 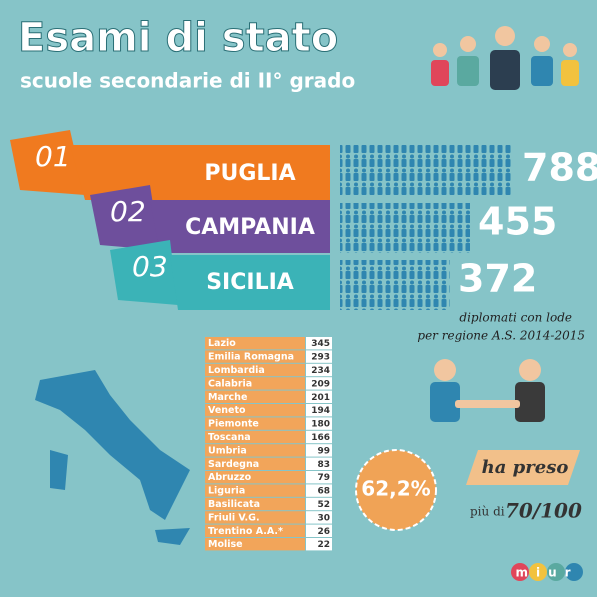 What do you see at coordinates (323, 451) in the screenshot?
I see `value: 99` at bounding box center [323, 451].